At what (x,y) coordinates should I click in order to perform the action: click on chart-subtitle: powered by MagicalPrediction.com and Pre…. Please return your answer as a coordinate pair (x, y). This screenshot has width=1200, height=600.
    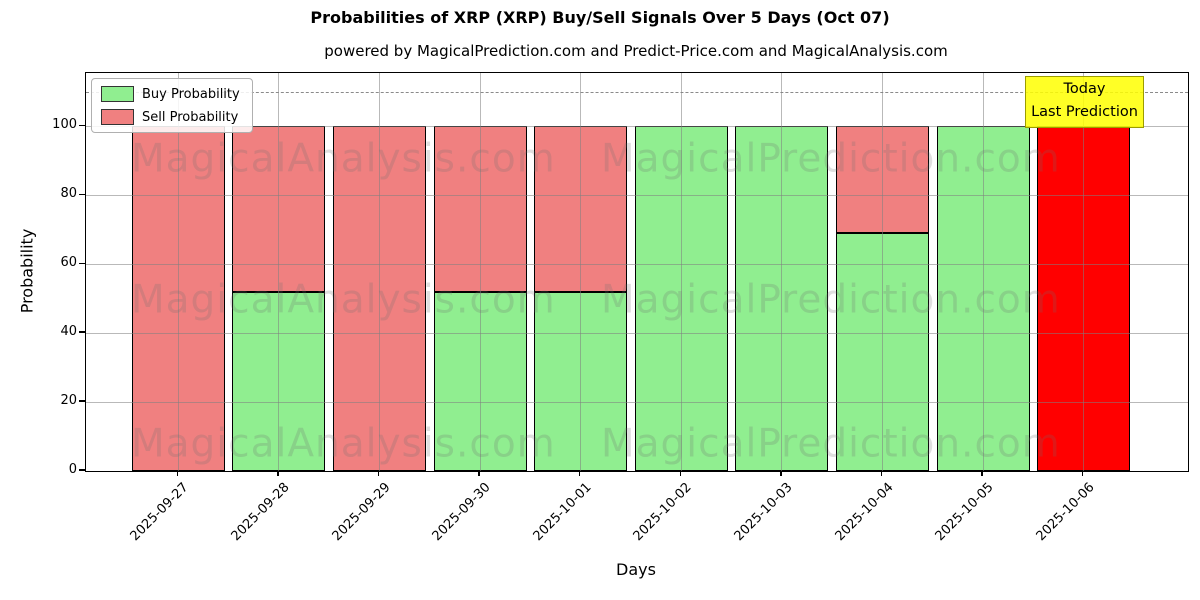
    Looking at the image, I should click on (636, 51).